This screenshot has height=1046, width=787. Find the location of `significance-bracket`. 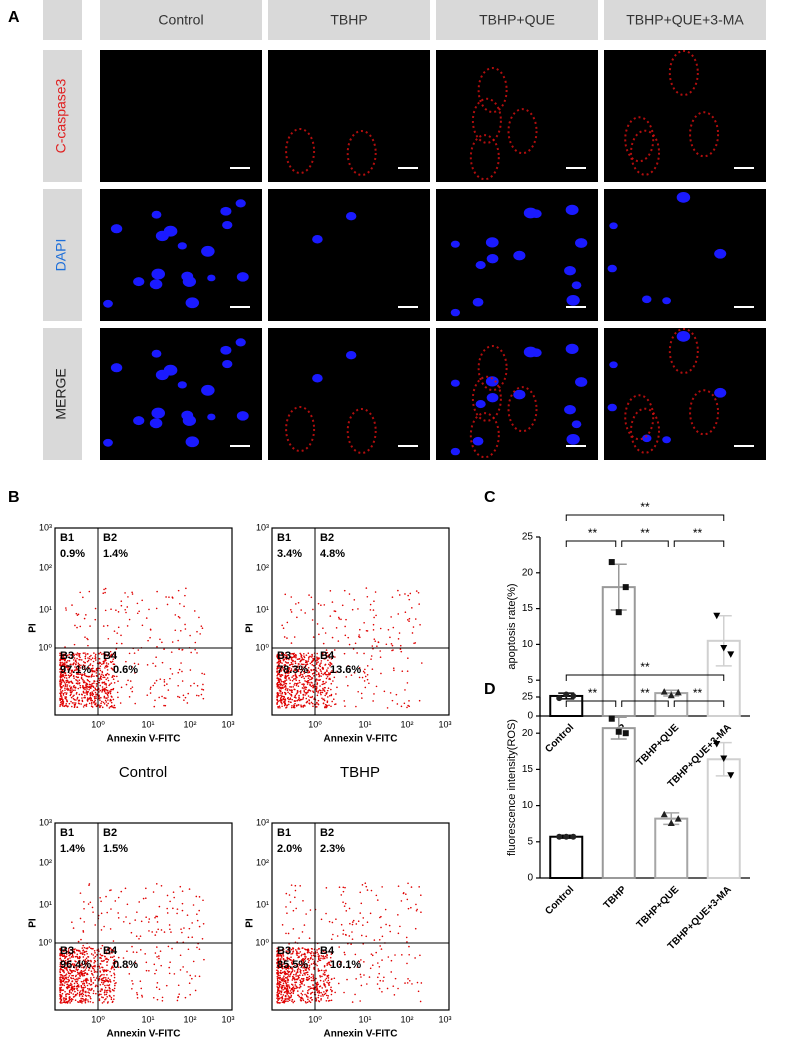

significance-bracket is located at coordinates (591, 543).